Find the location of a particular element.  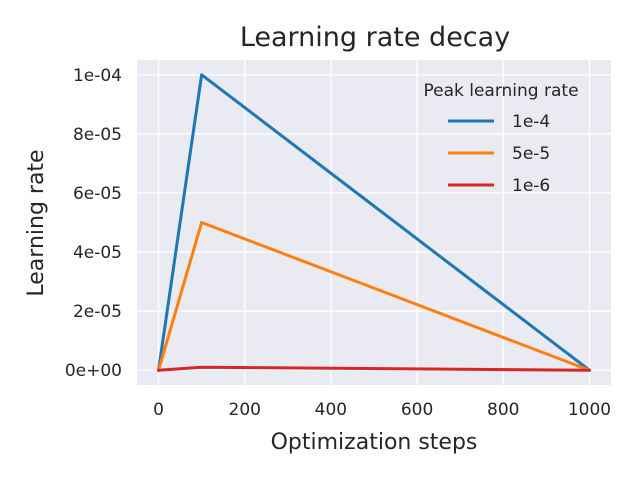

x-tick-label: 800 is located at coordinates (503, 410).